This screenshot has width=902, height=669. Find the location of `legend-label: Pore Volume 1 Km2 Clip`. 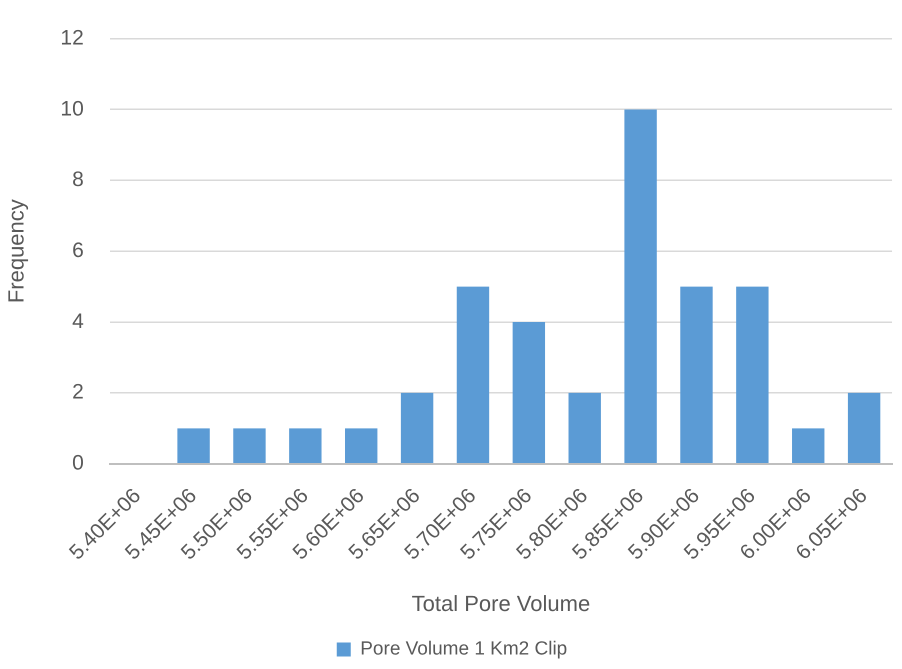

legend-label: Pore Volume 1 Km2 Clip is located at coordinates (464, 649).